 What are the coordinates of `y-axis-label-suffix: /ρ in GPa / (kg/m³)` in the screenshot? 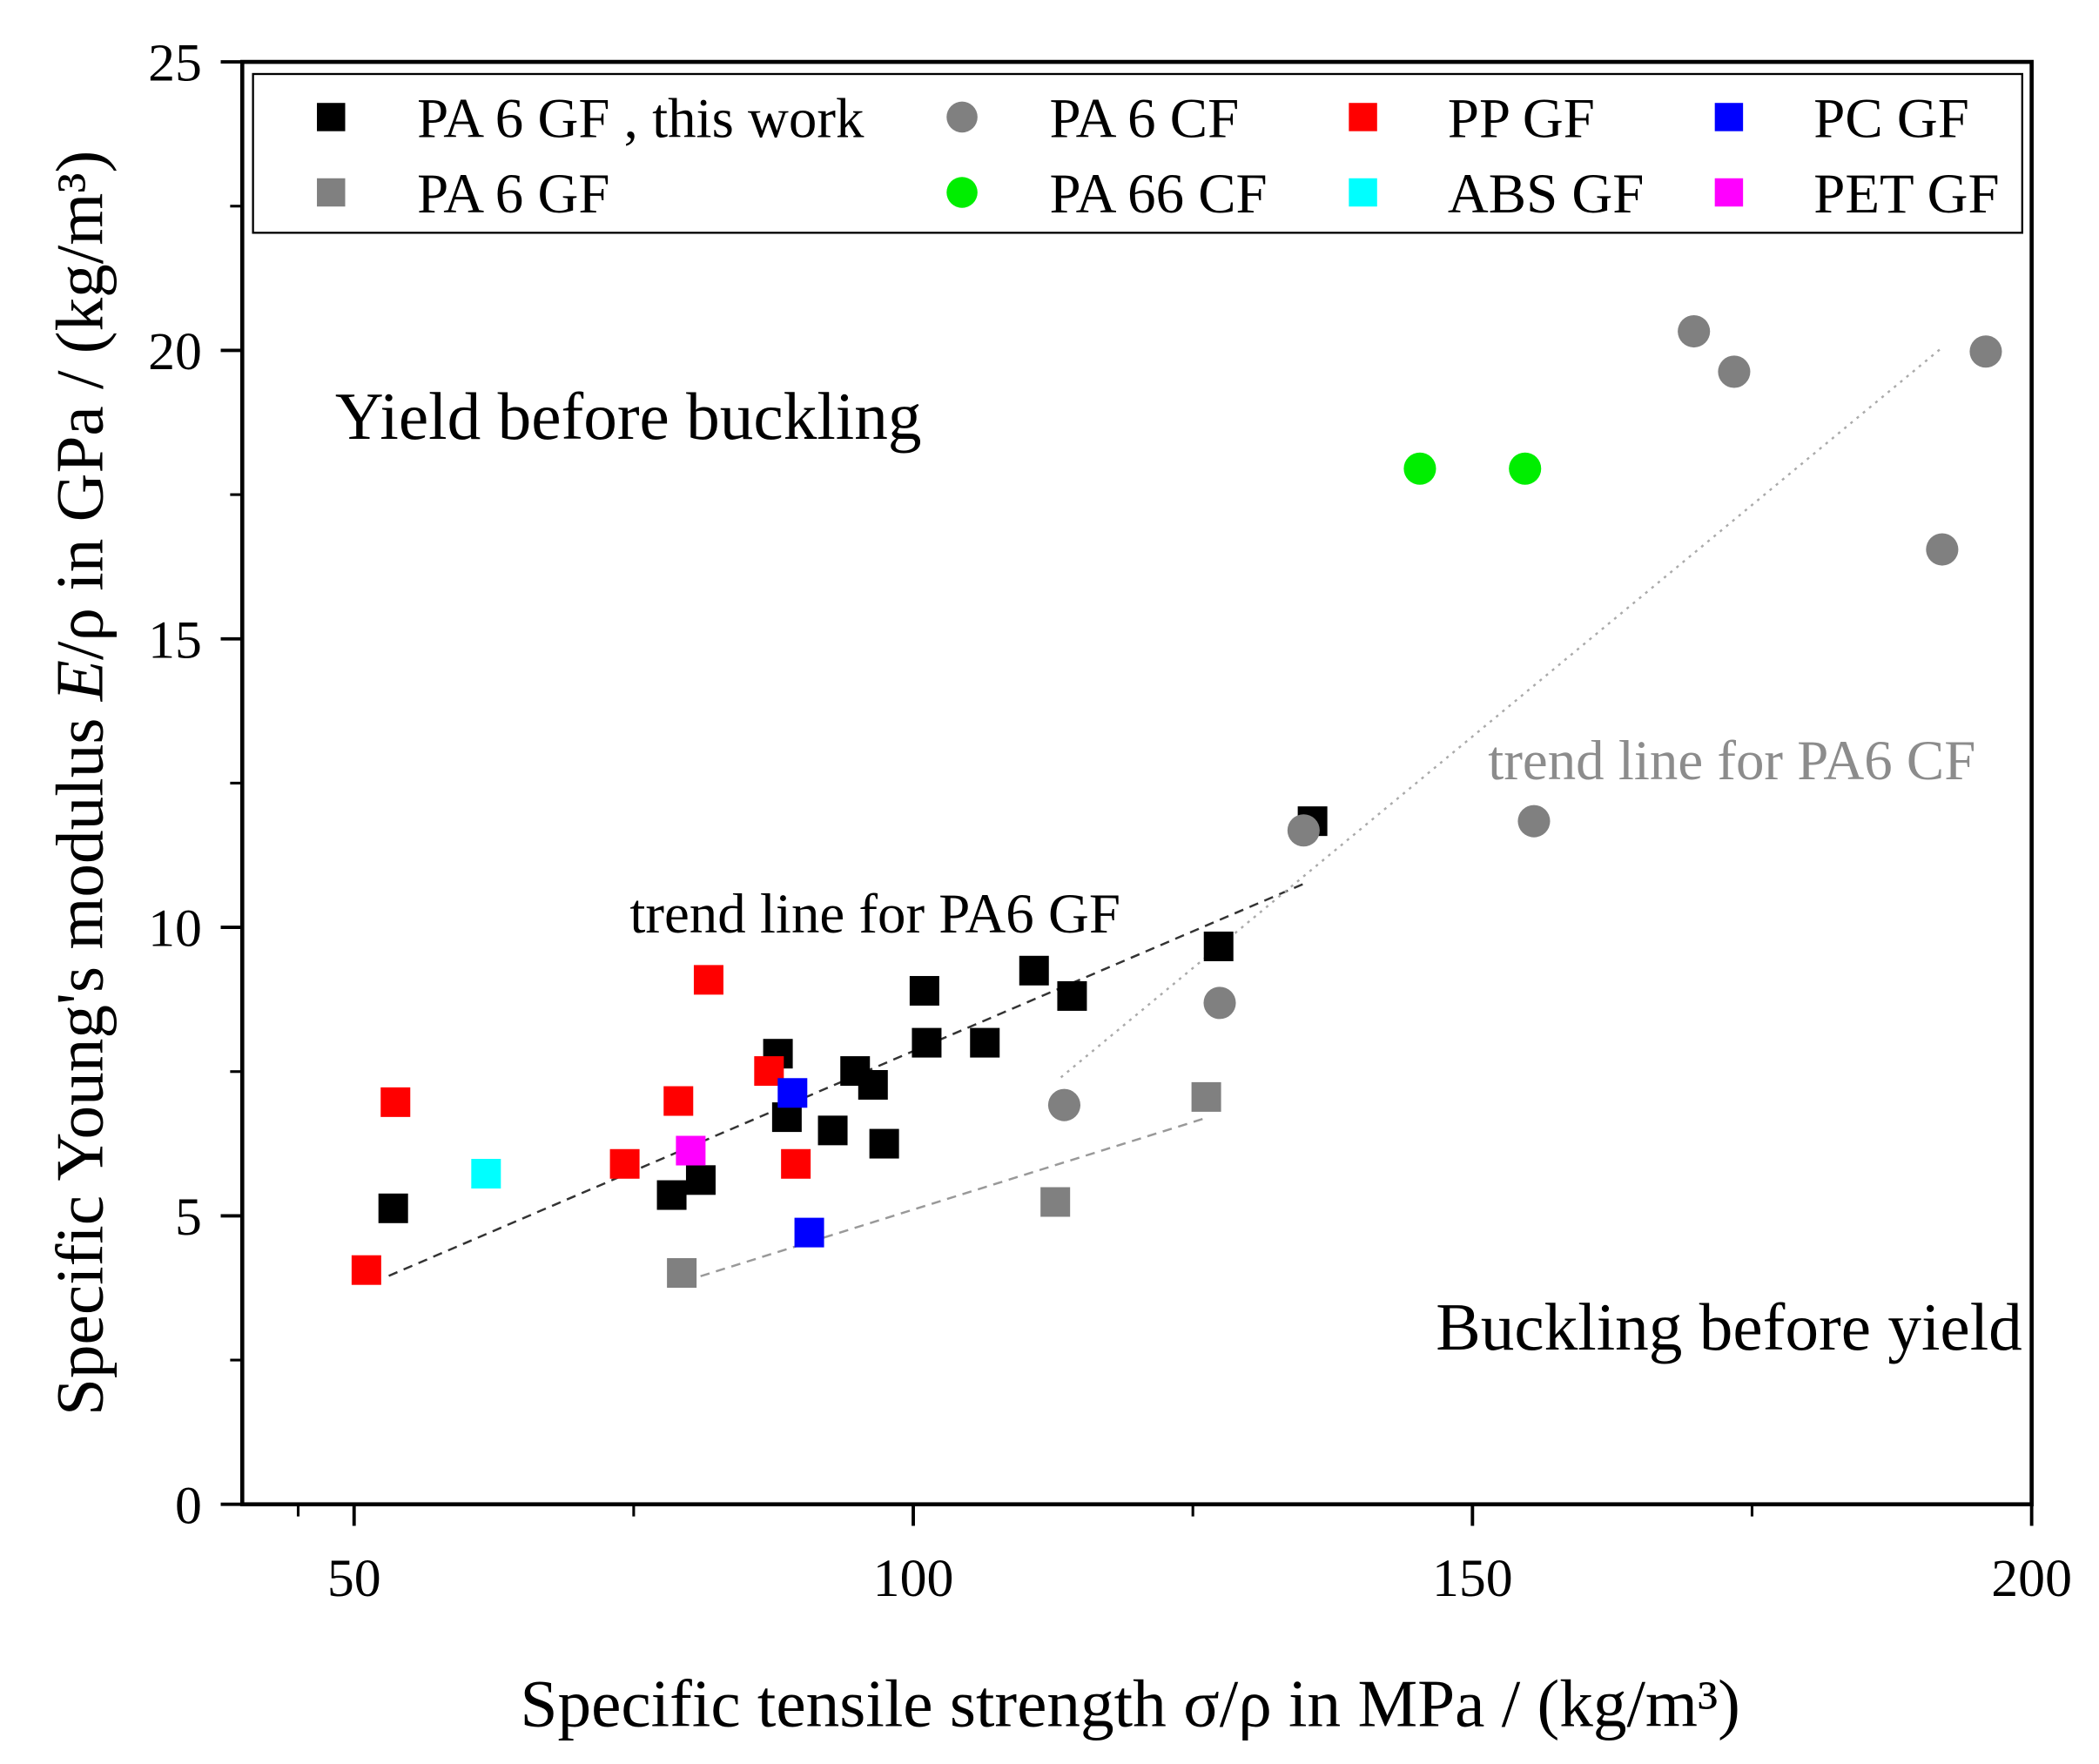 It's located at (80, 405).